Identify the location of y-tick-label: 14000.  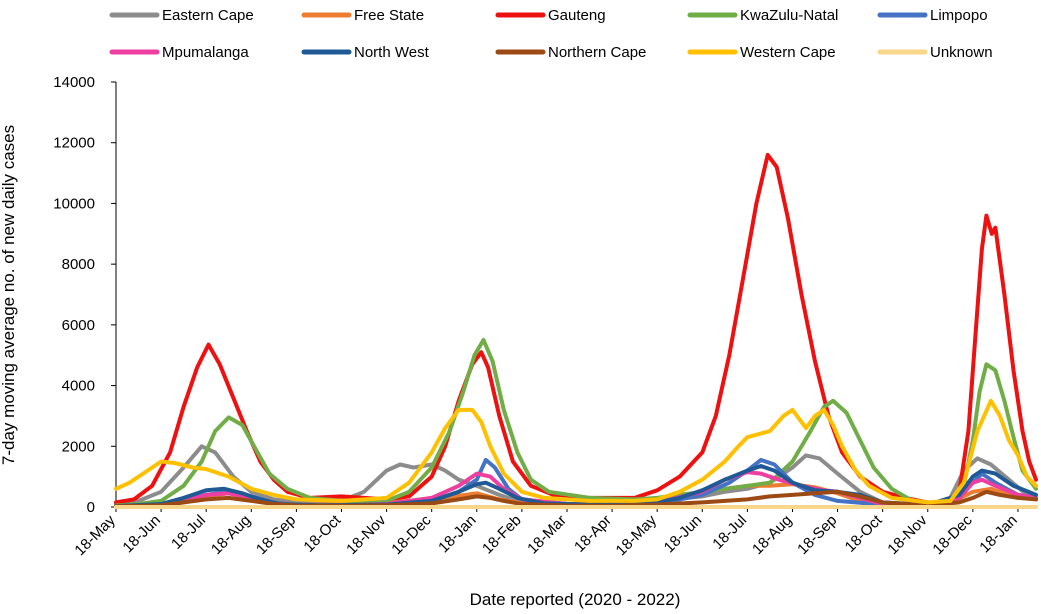
(74, 82).